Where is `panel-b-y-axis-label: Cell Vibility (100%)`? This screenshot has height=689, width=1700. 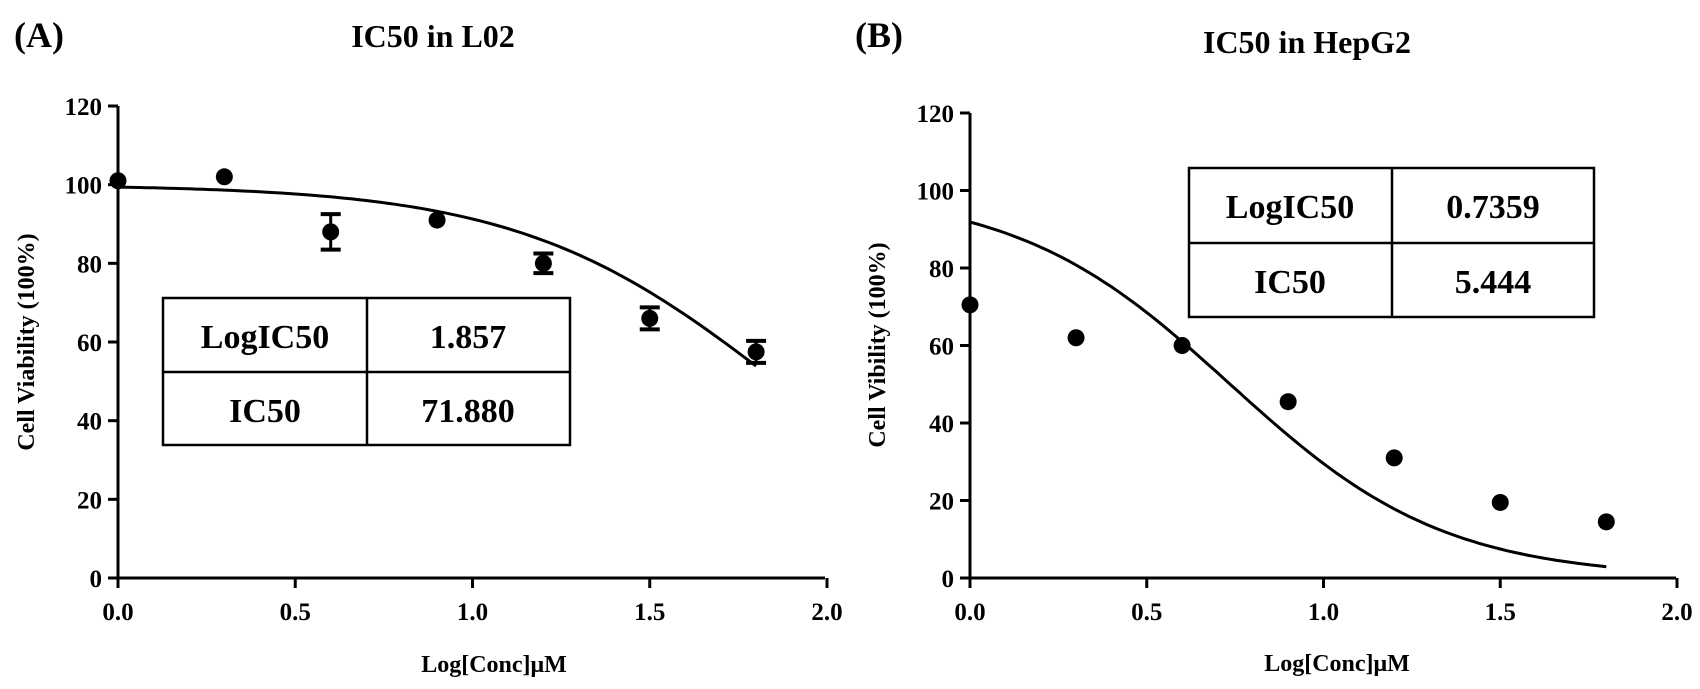
panel-b-y-axis-label: Cell Vibility (100%) is located at coordinates (878, 344).